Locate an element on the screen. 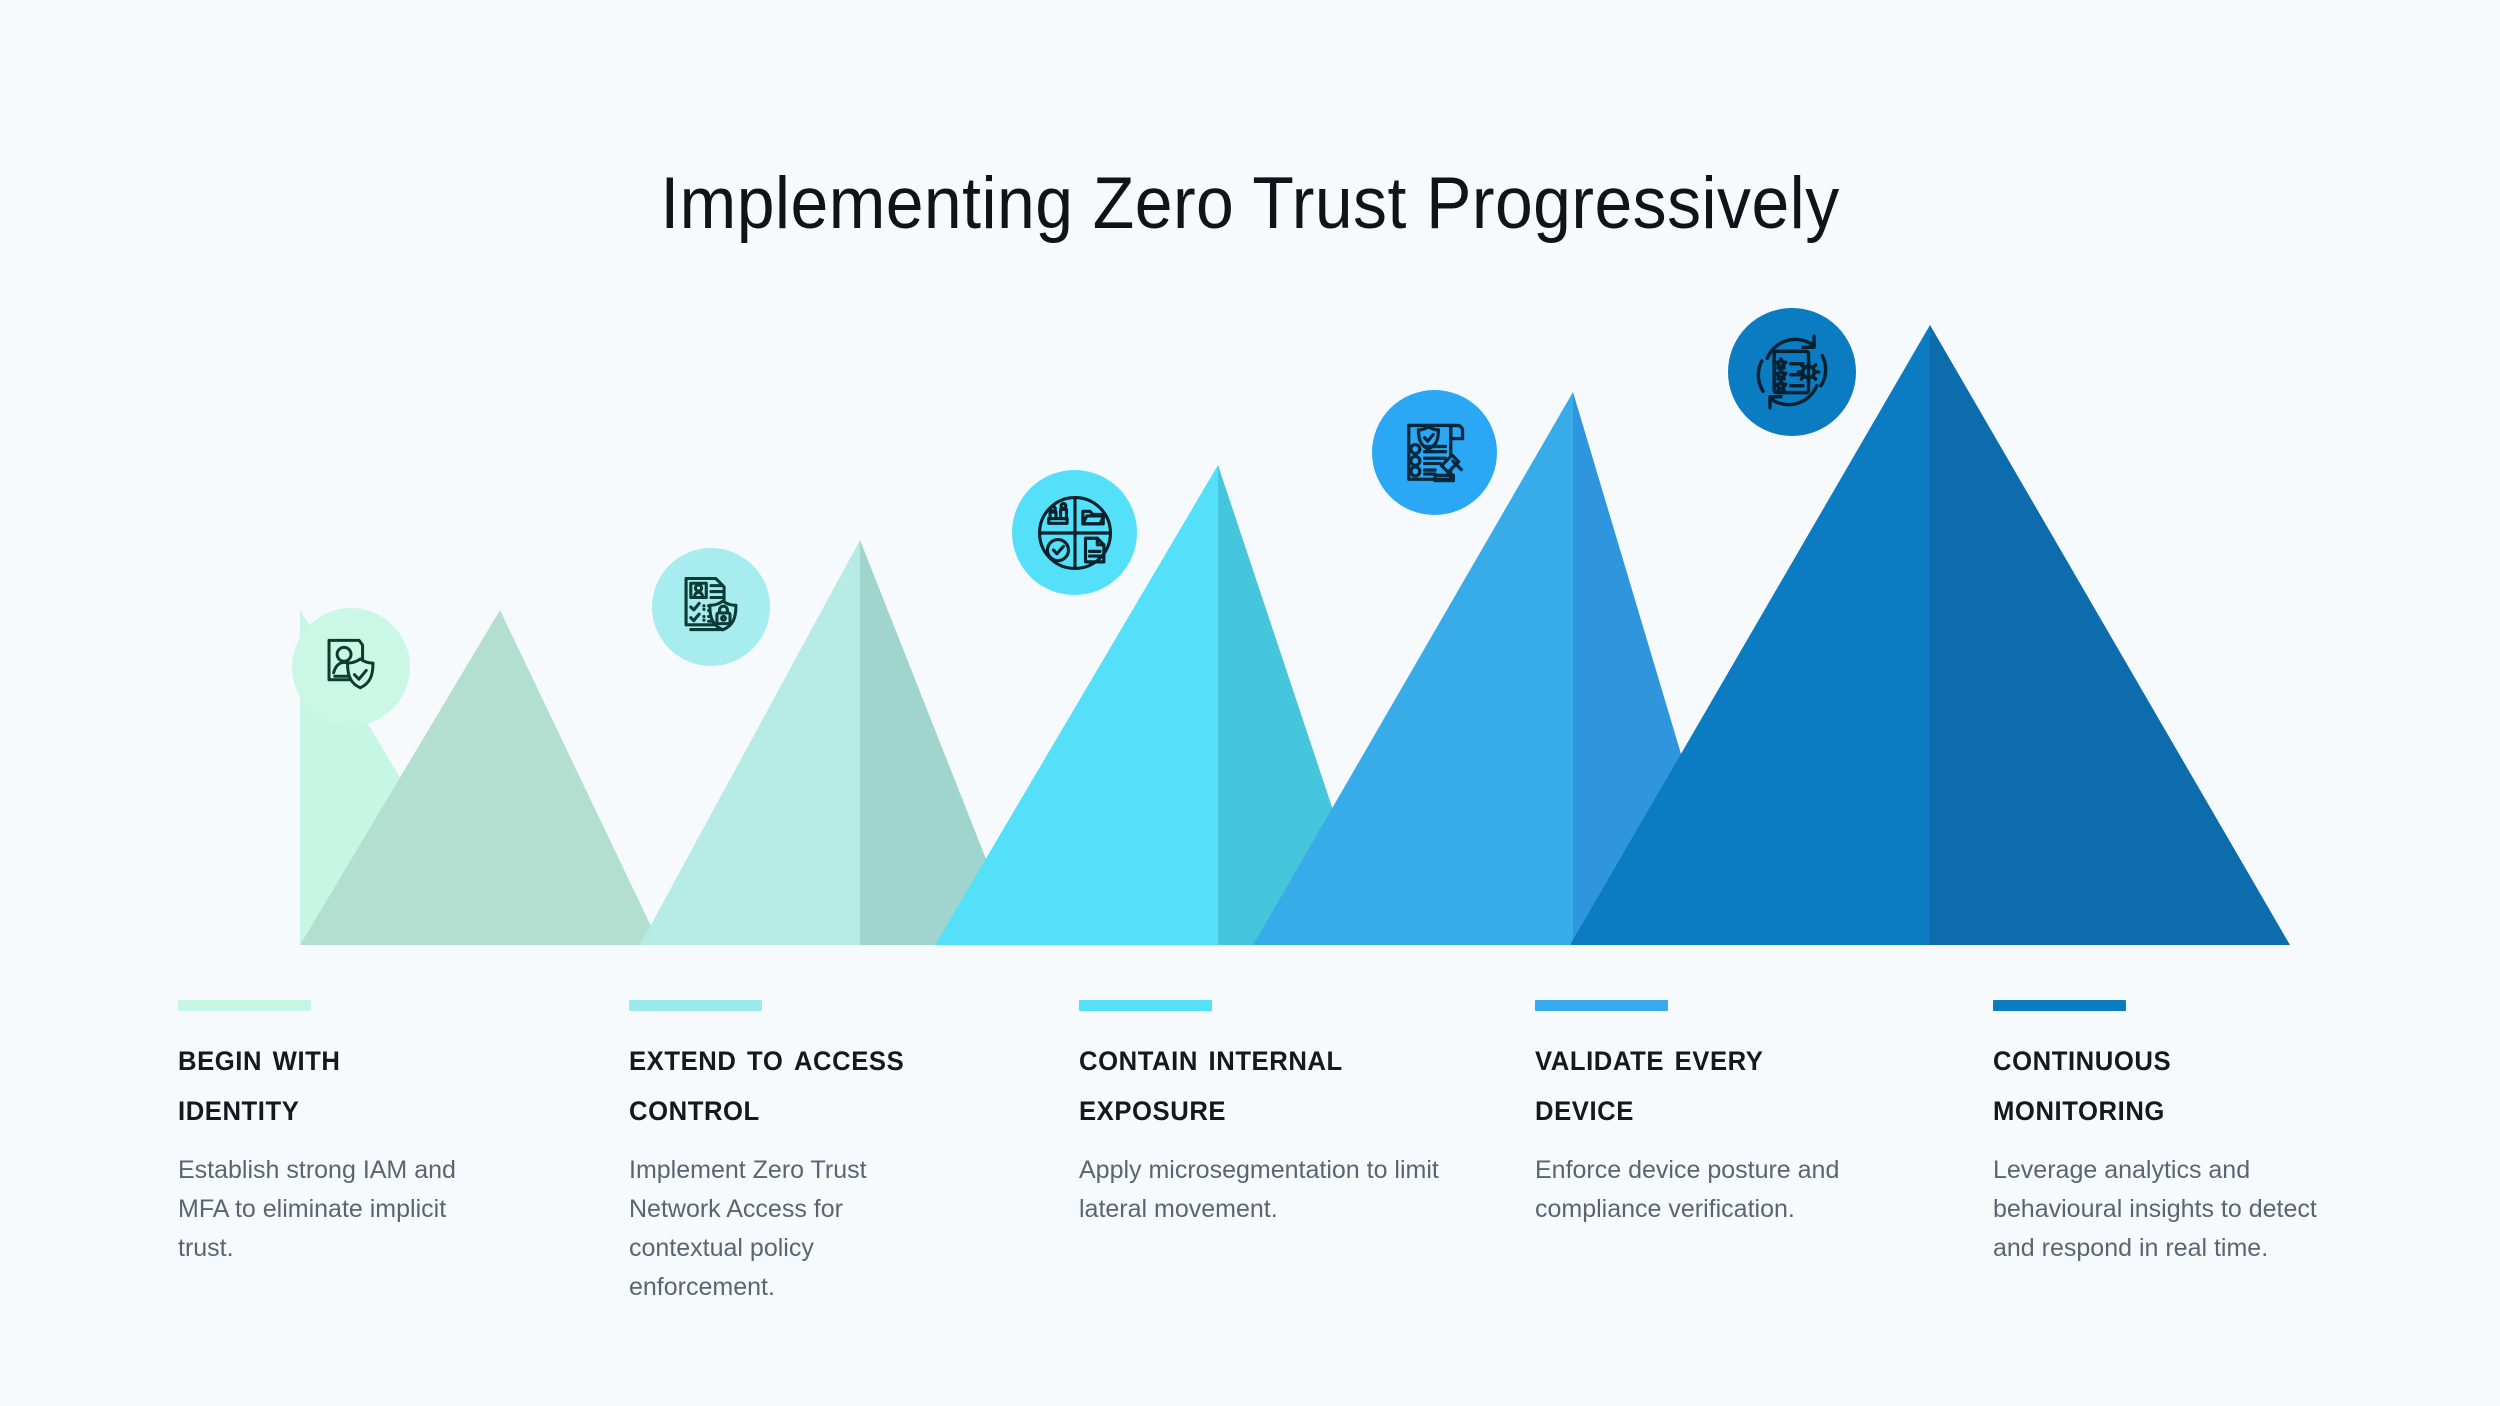 The image size is (2500, 1406). step-3-heading: Contain Internal Exposure is located at coordinates (1211, 1083).